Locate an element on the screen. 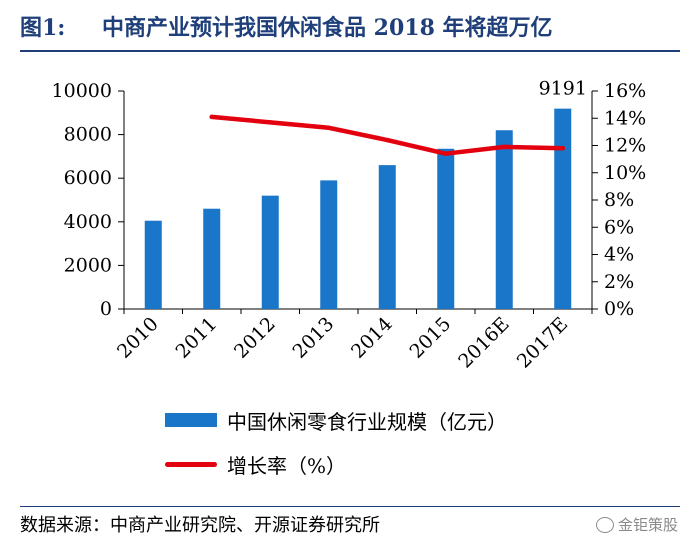 Image resolution: width=700 pixels, height=560 pixels. left-tick-label: 0 is located at coordinates (106, 309).